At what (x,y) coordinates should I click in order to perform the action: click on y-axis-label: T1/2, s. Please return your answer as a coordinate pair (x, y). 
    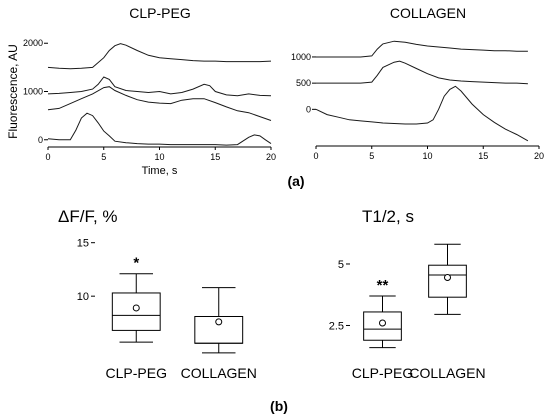
    Looking at the image, I should click on (388, 216).